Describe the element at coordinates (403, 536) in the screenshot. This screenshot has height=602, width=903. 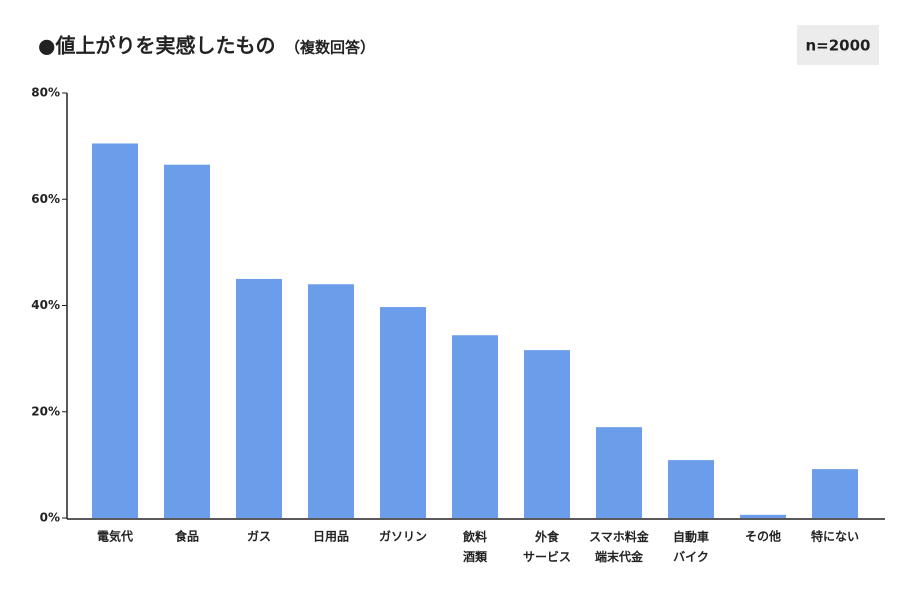
I see `x-tick-label: ガソリン` at that location.